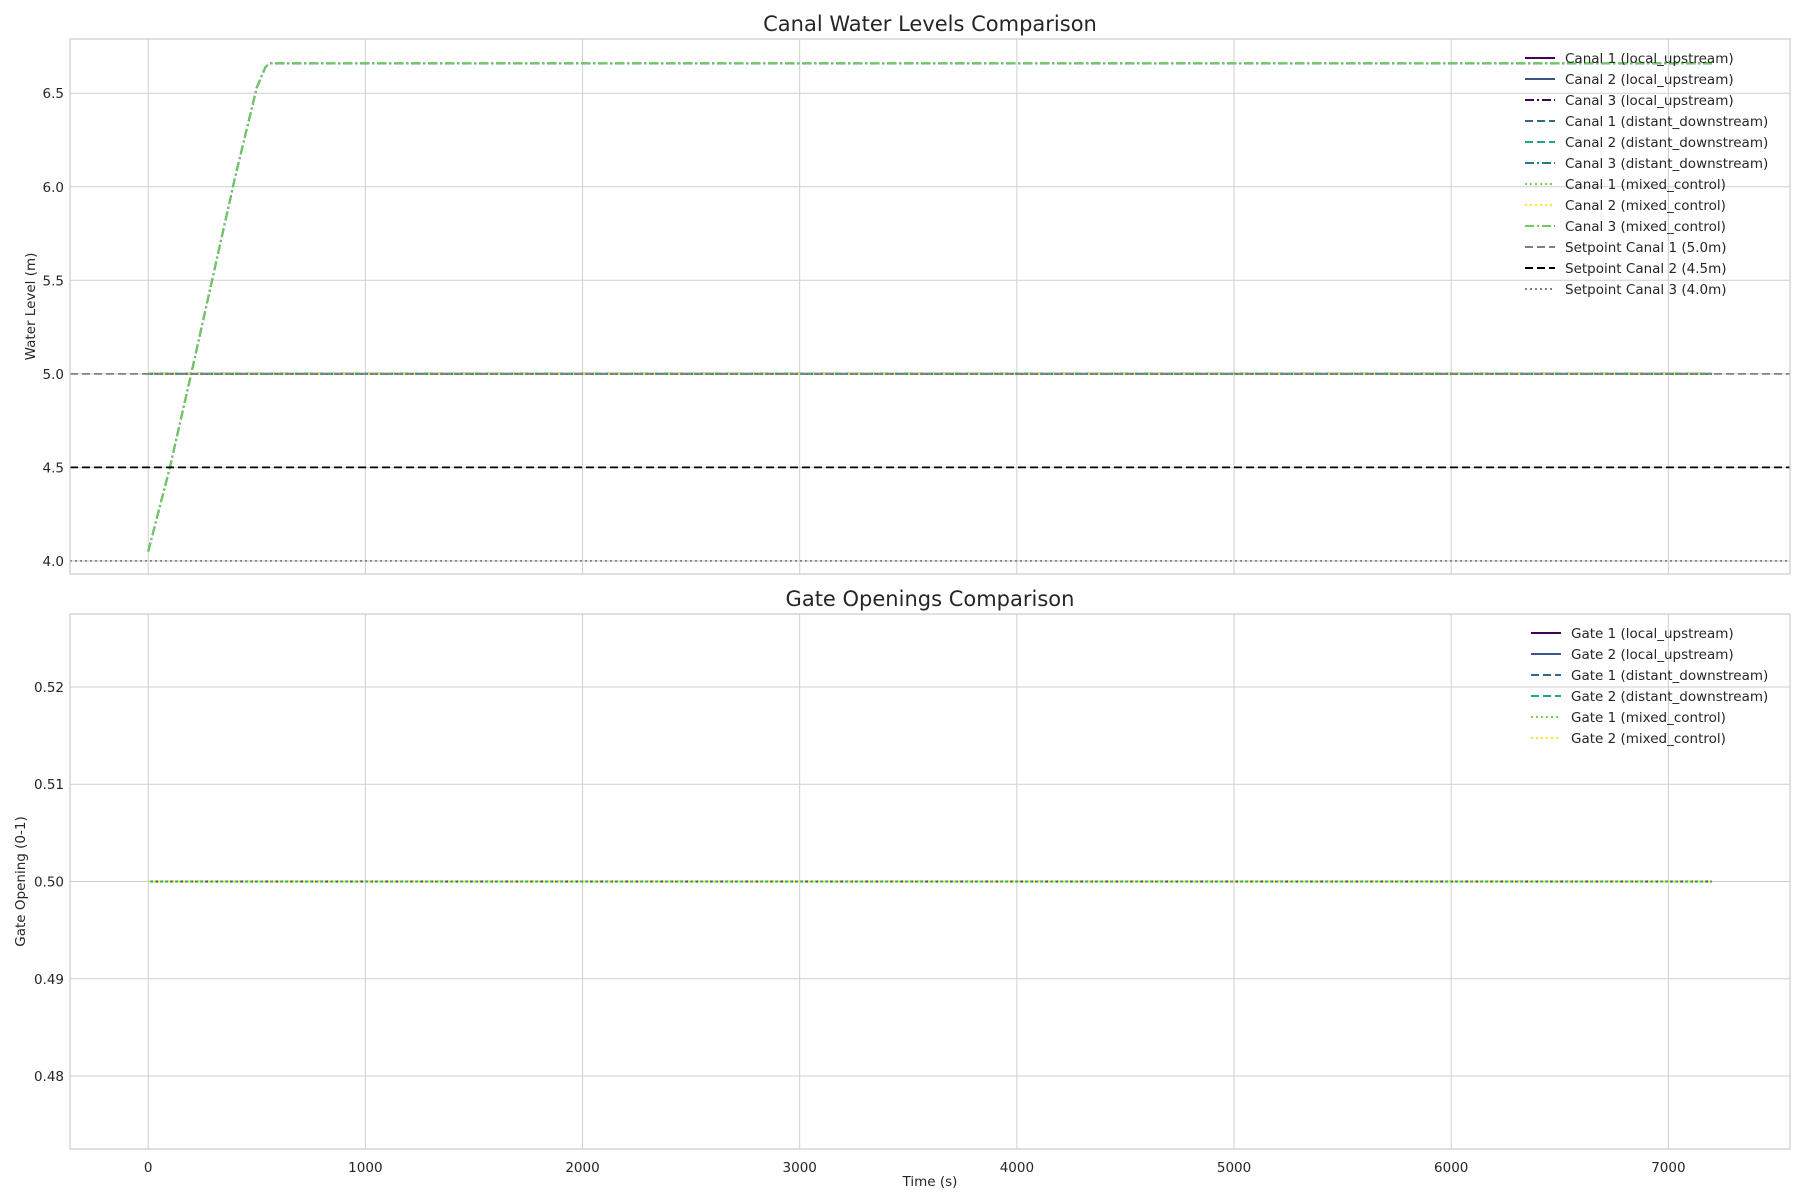 This screenshot has width=1800, height=1200. I want to click on legend-label: Canal 1 (mixed_control), so click(1645, 185).